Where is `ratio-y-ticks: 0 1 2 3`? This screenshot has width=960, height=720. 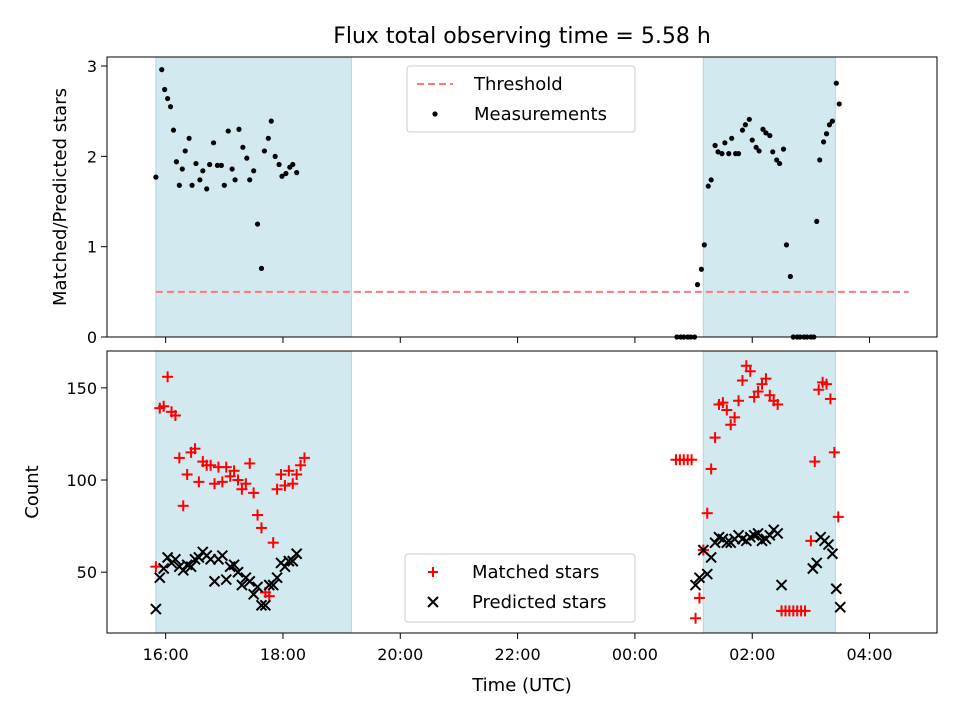
ratio-y-ticks: 0 1 2 3 is located at coordinates (97, 202).